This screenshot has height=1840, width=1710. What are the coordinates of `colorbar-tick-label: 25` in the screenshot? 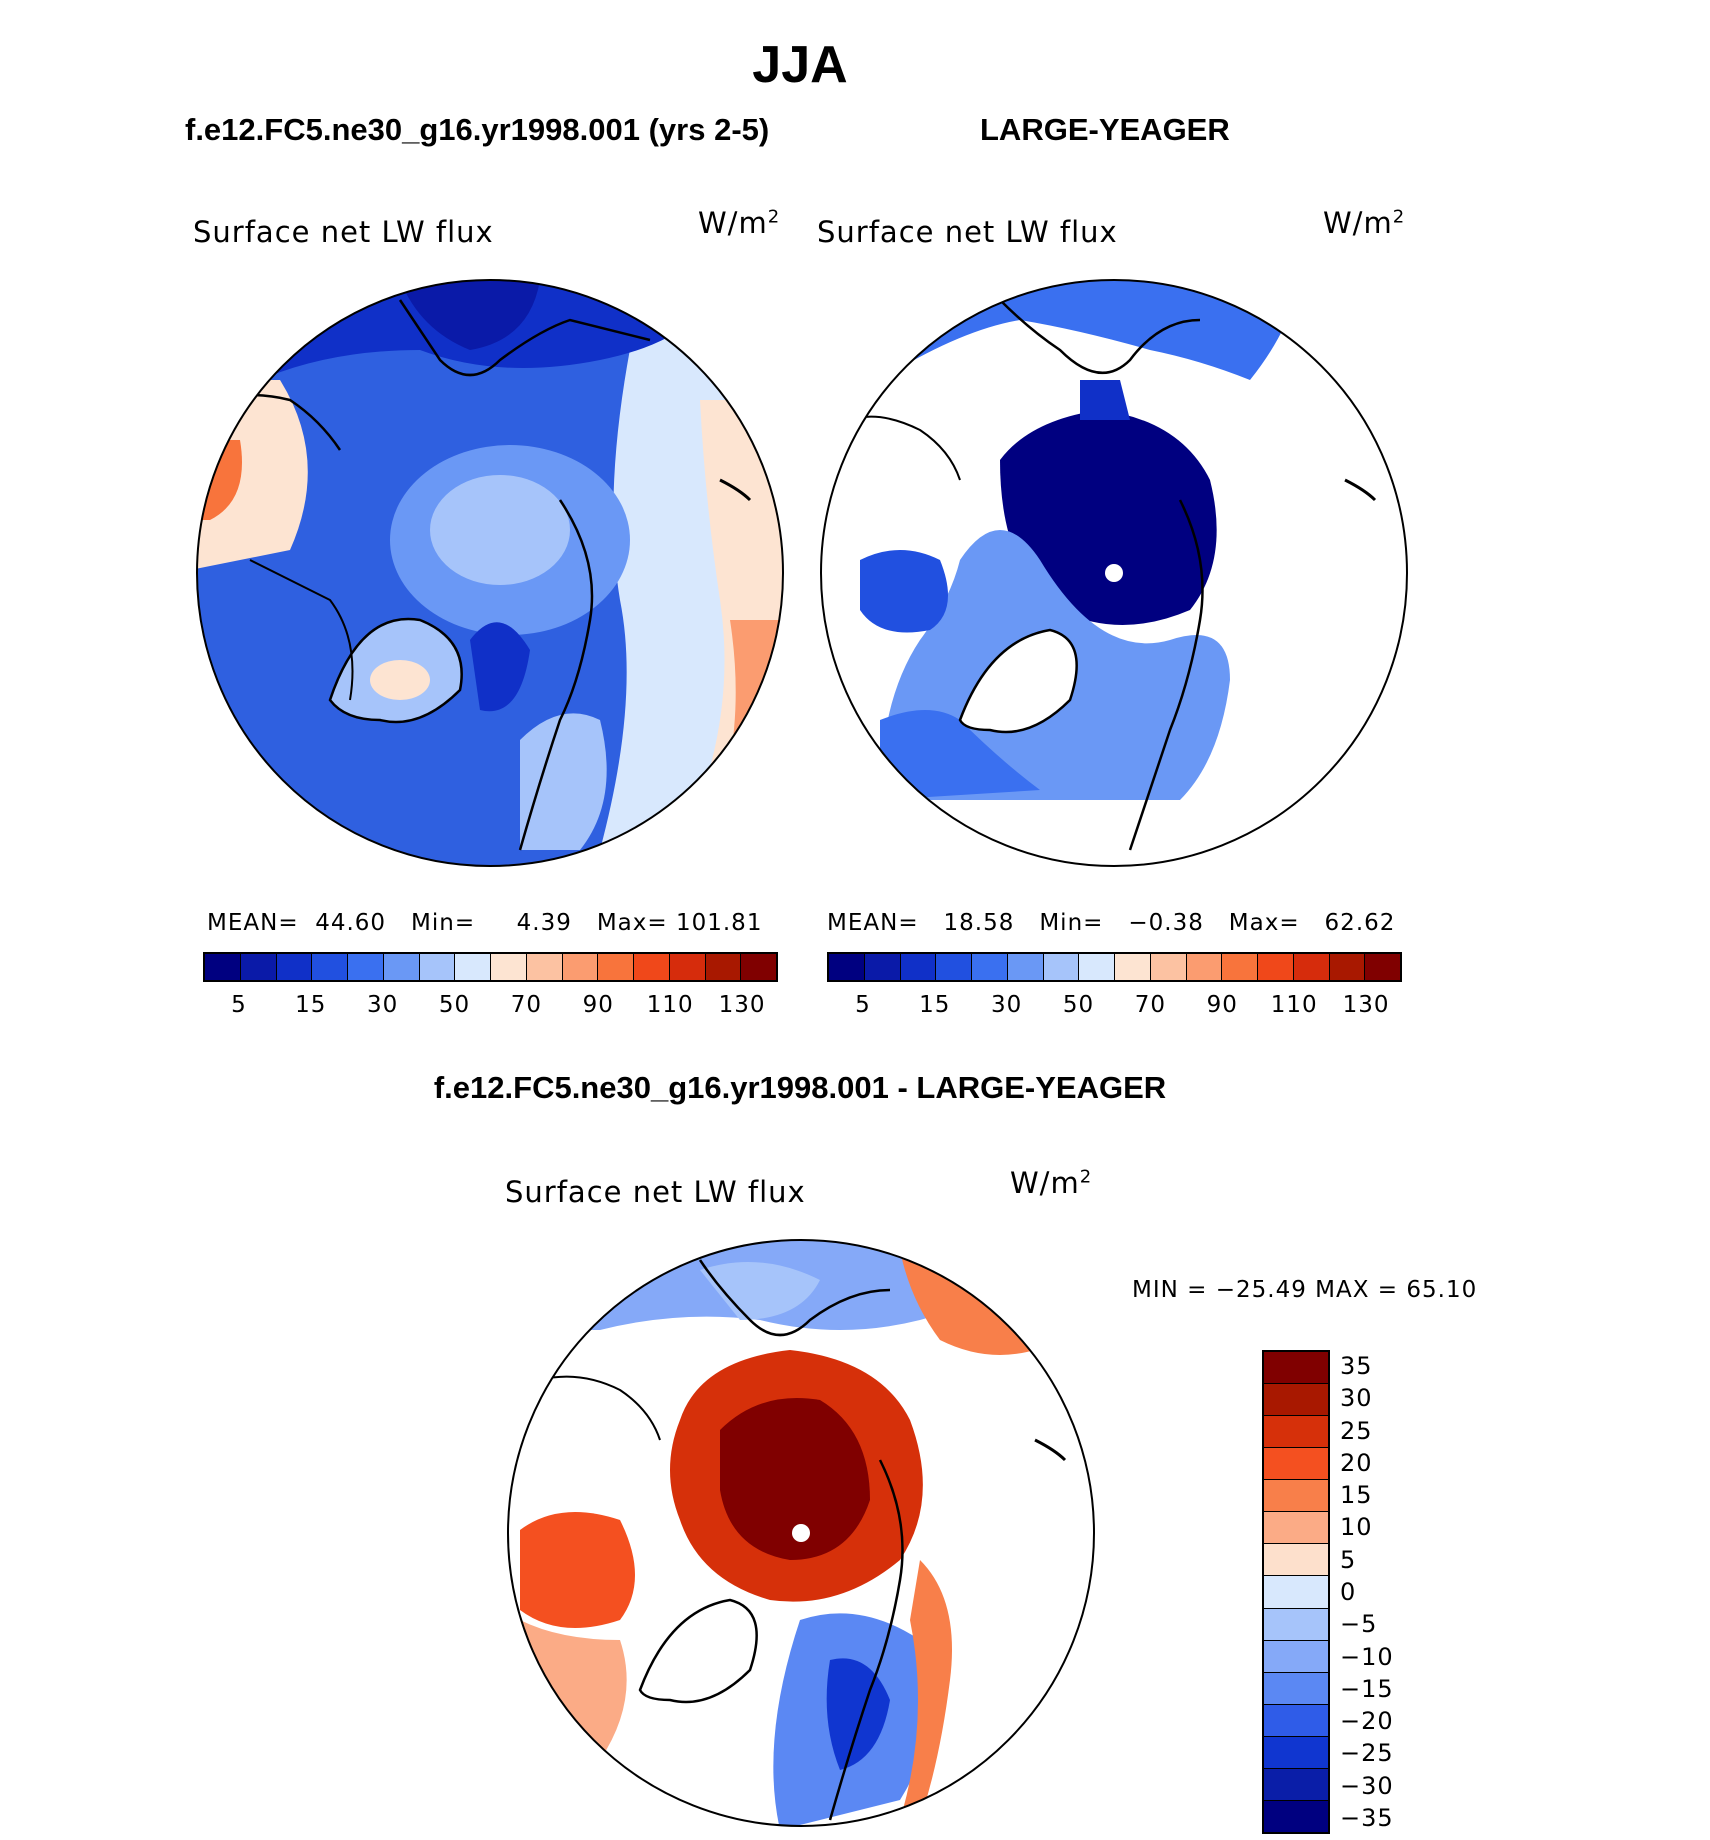 It's located at (1356, 1430).